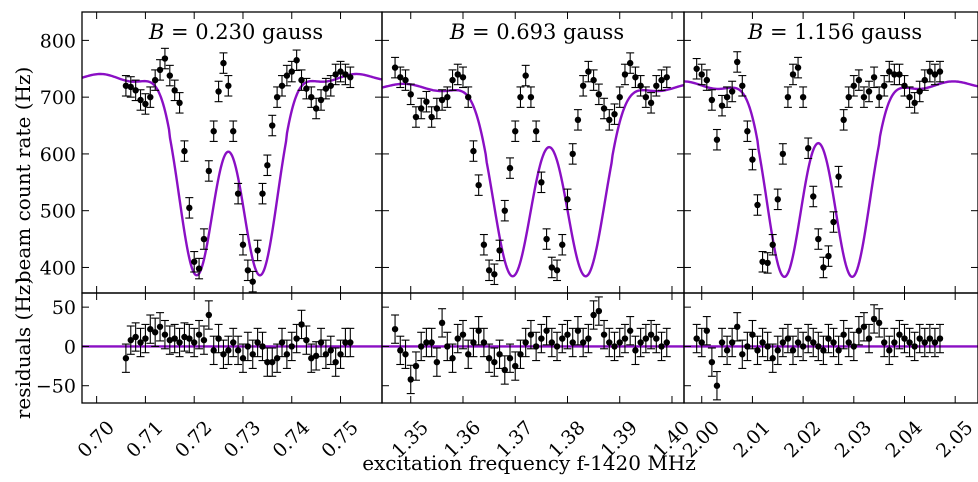 This screenshot has width=978, height=482. What do you see at coordinates (238, 338) in the screenshot?
I see `residual-points` at bounding box center [238, 338].